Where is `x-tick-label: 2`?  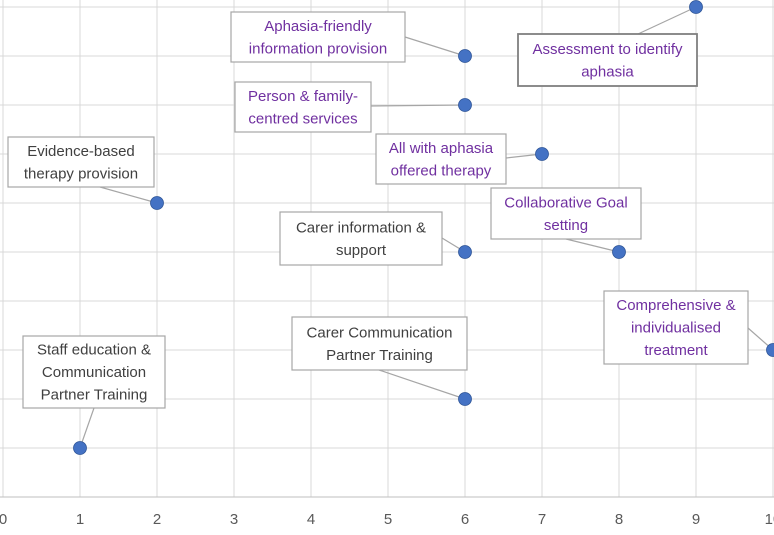
x-tick-label: 2 is located at coordinates (157, 519).